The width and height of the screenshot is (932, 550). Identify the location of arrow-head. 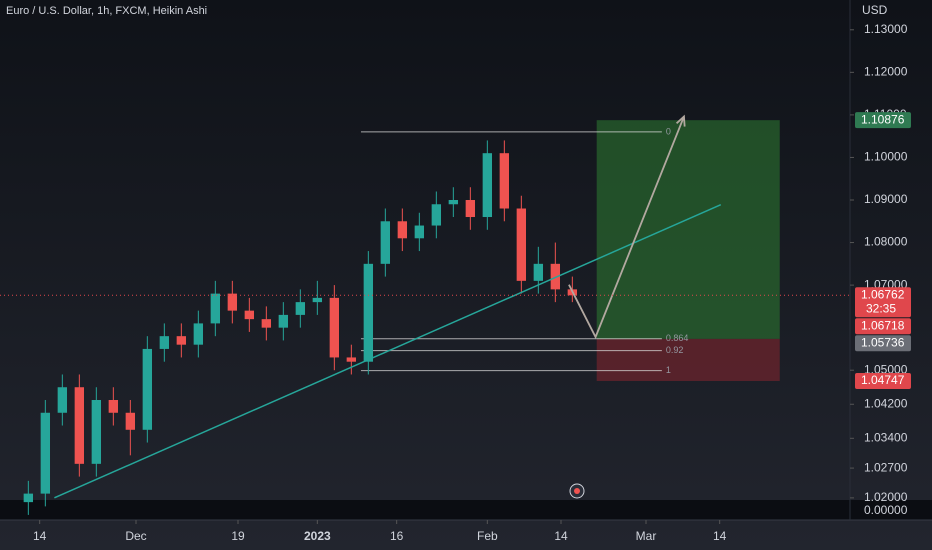
(680, 120).